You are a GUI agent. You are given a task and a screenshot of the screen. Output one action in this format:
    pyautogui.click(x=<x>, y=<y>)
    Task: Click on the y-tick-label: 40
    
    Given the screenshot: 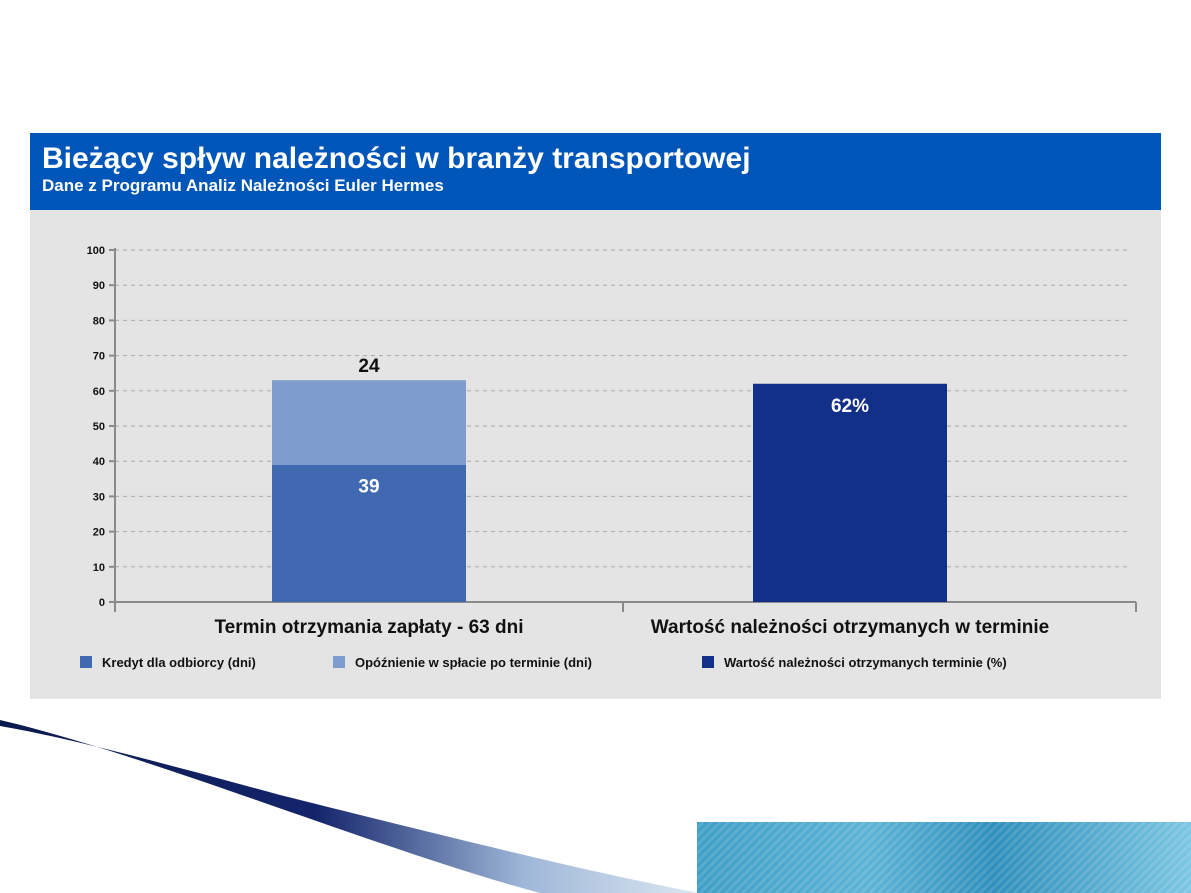 What is the action you would take?
    pyautogui.click(x=99, y=462)
    